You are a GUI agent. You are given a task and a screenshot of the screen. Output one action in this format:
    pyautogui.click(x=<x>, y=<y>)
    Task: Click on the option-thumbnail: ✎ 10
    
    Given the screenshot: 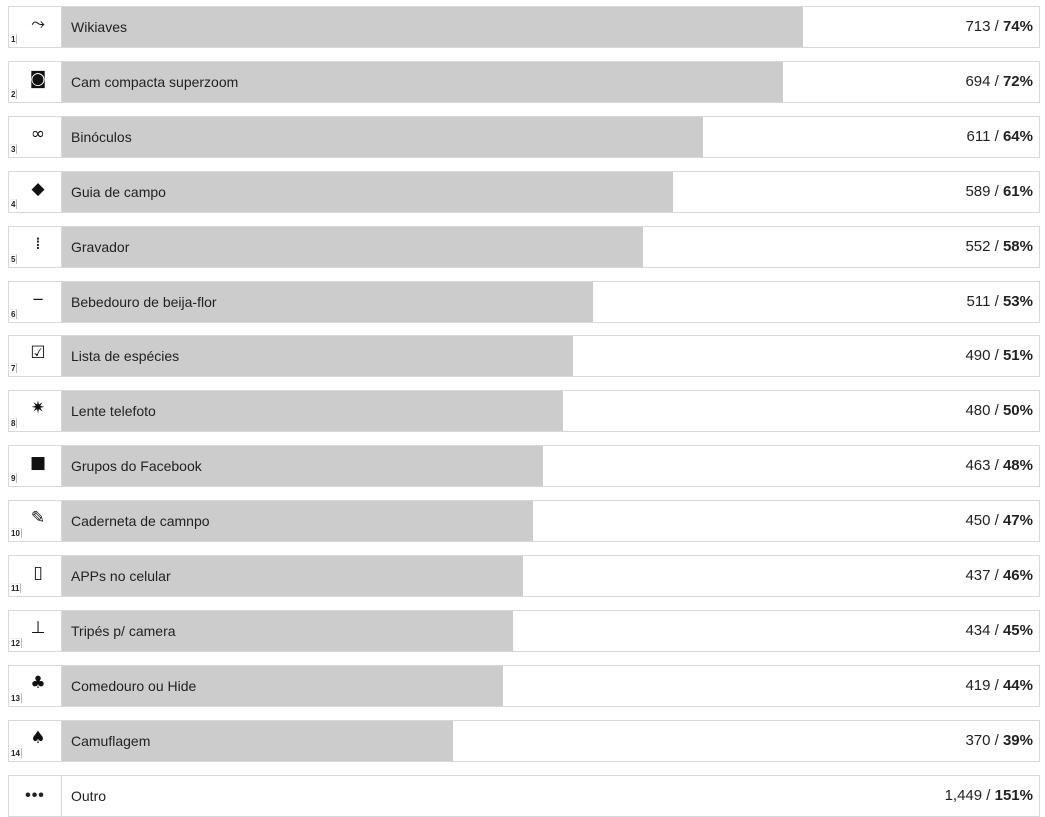 What is the action you would take?
    pyautogui.click(x=35, y=521)
    